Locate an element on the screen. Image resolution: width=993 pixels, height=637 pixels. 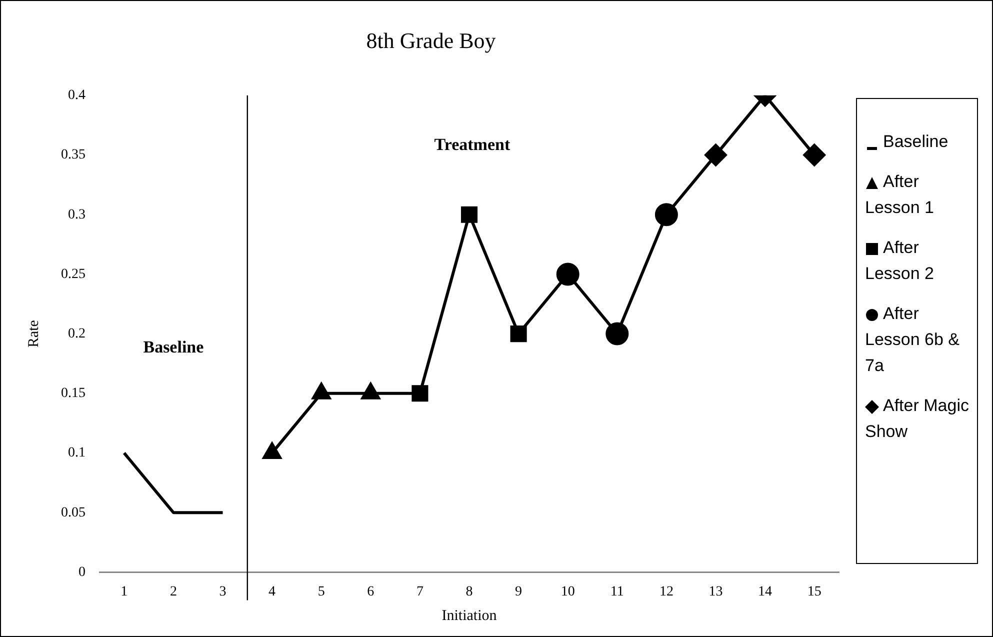
x-tick-label: 10 is located at coordinates (567, 592).